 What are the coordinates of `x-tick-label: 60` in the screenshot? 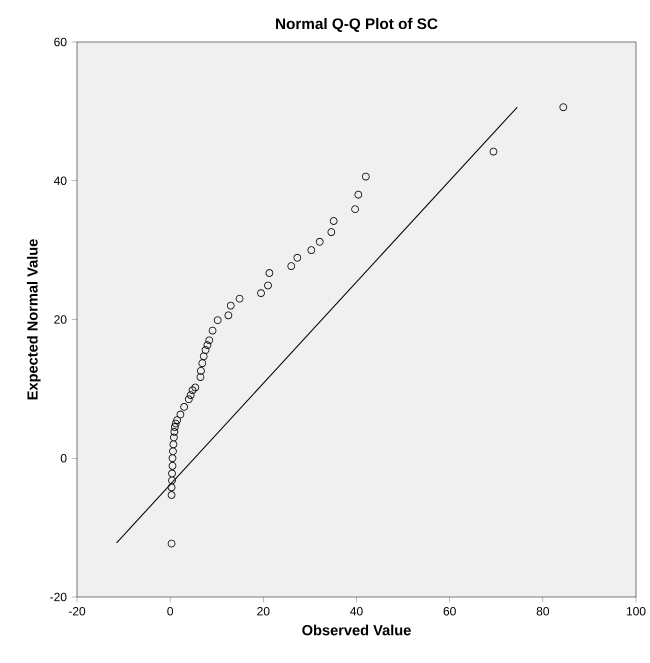 It's located at (449, 611).